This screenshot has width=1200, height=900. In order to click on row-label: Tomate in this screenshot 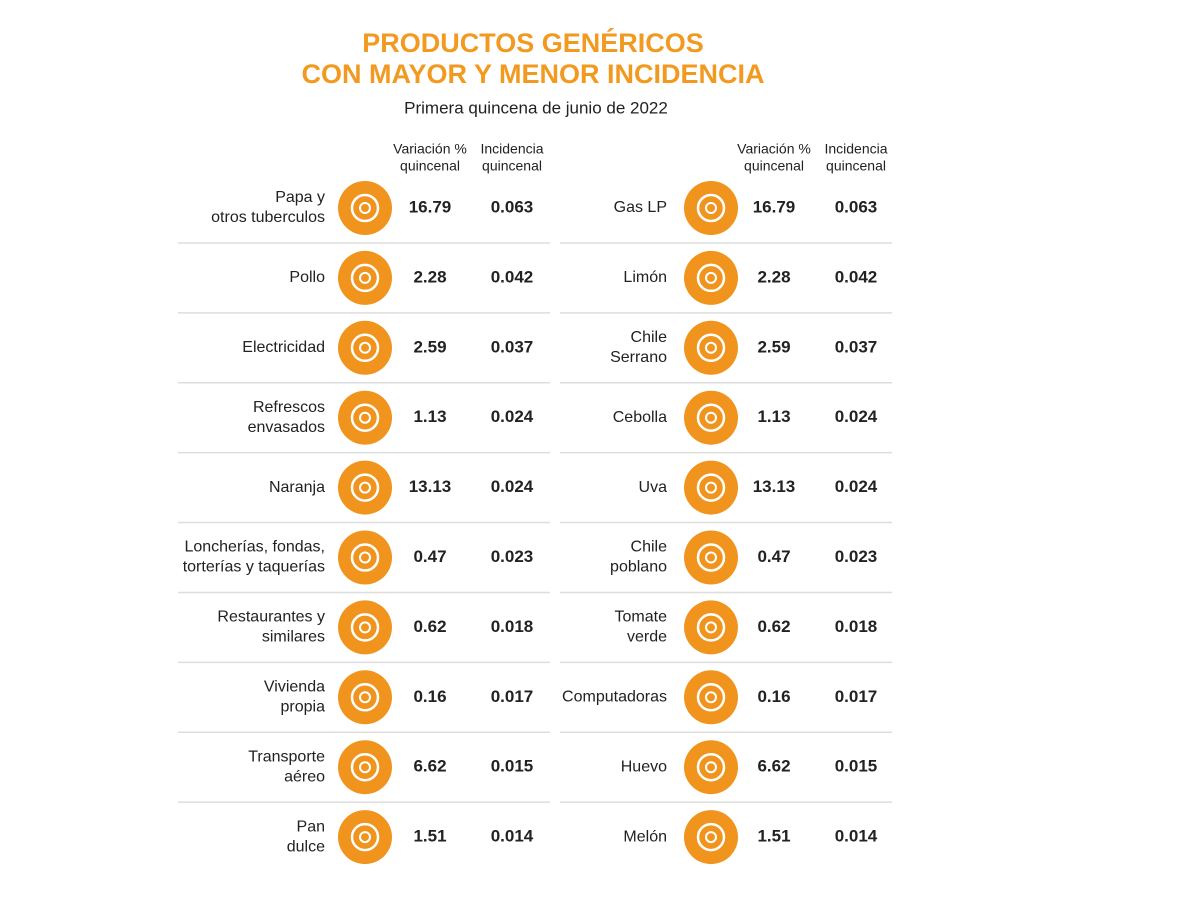, I will do `click(641, 617)`.